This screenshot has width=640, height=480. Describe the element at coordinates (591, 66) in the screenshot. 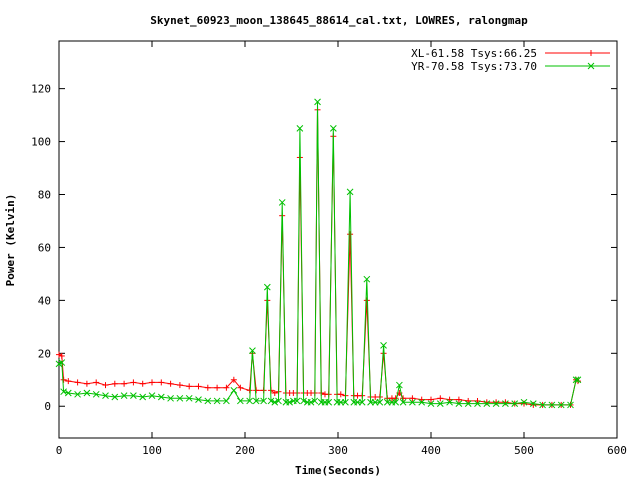

I see `legend-marker` at that location.